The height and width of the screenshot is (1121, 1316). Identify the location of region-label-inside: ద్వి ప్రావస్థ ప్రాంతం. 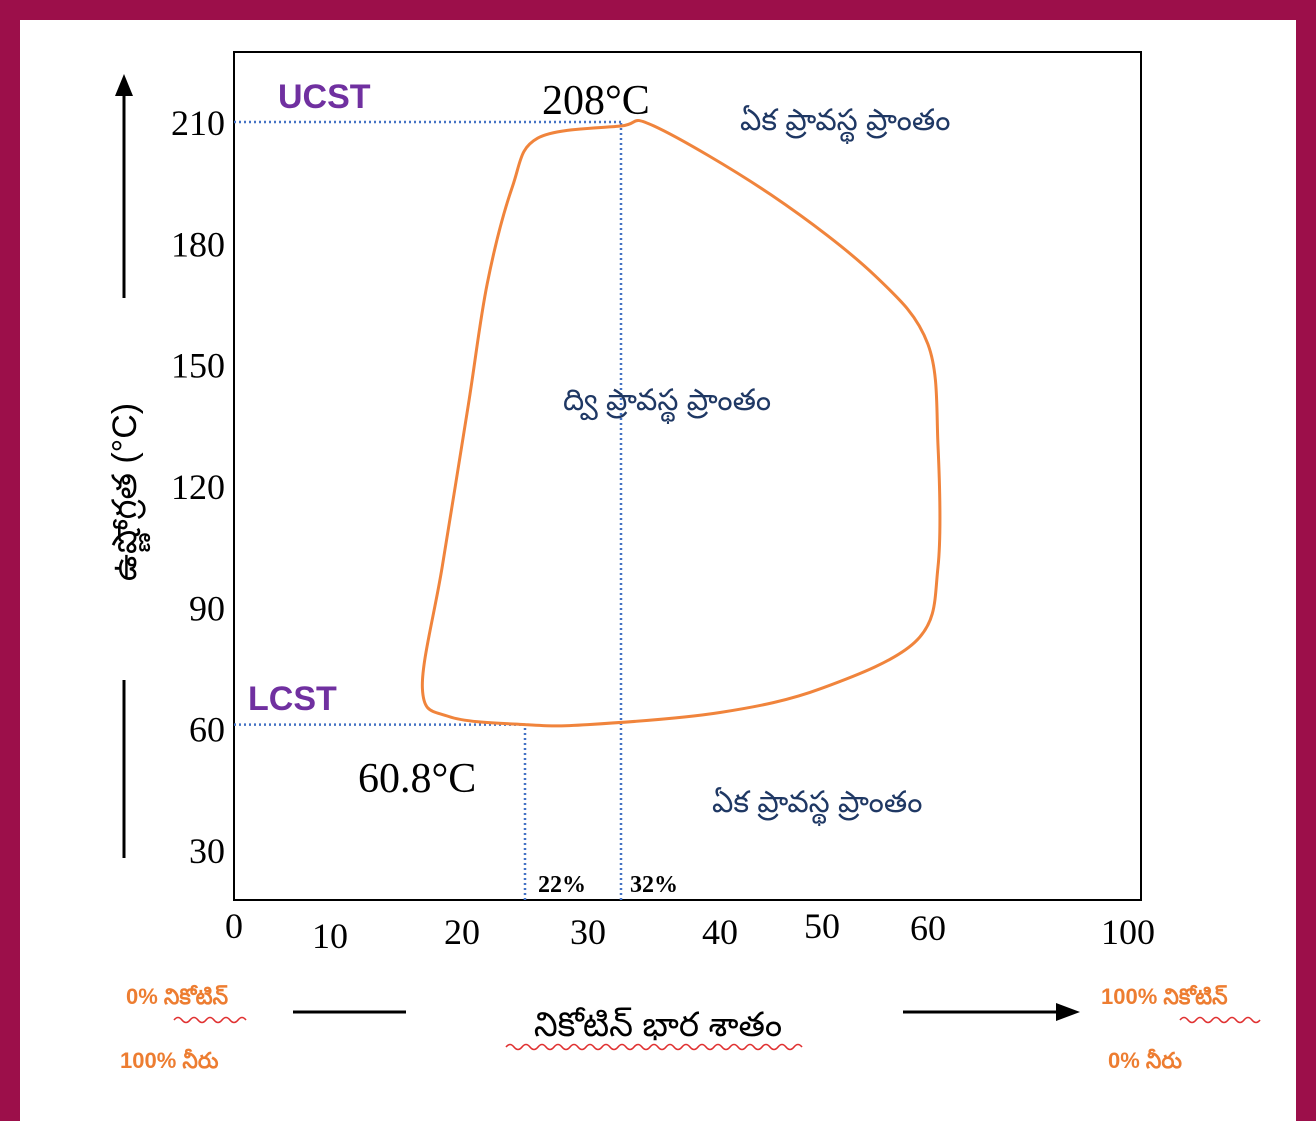
(667, 404).